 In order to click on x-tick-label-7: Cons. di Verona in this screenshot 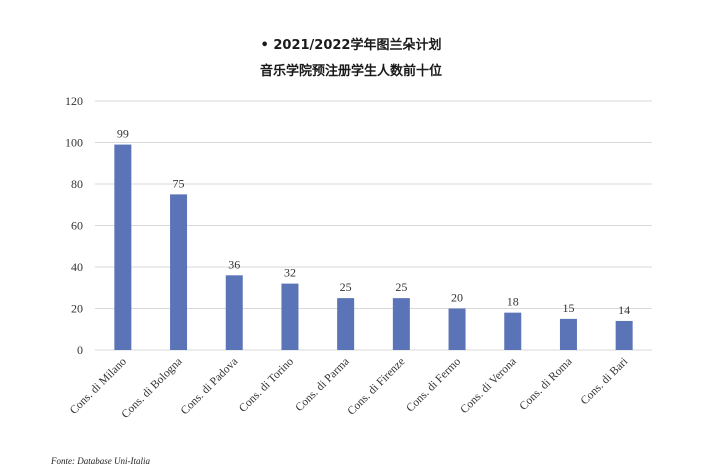, I will do `click(488, 386)`.